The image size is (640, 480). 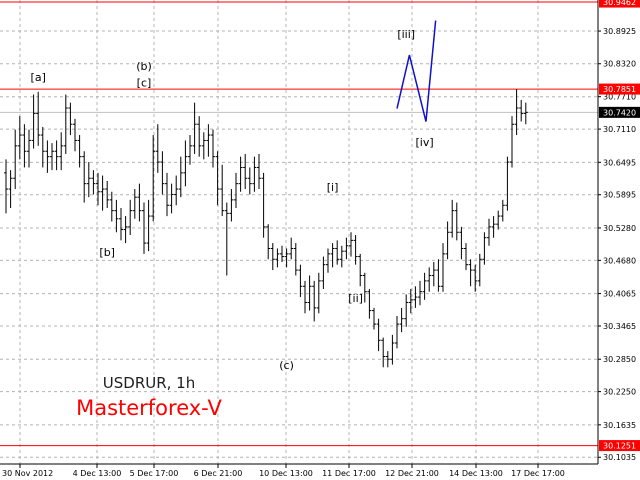 I want to click on wave-projection, so click(x=416, y=71).